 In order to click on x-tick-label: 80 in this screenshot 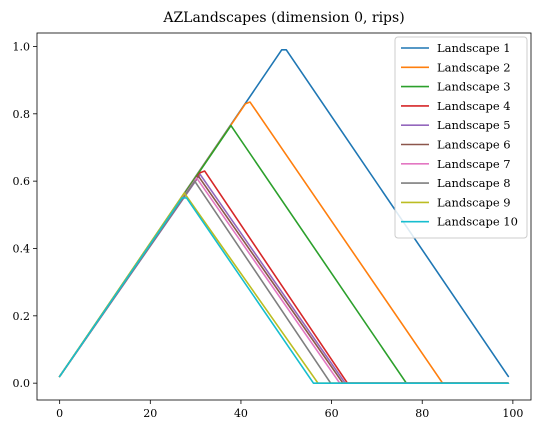, I will do `click(422, 413)`.